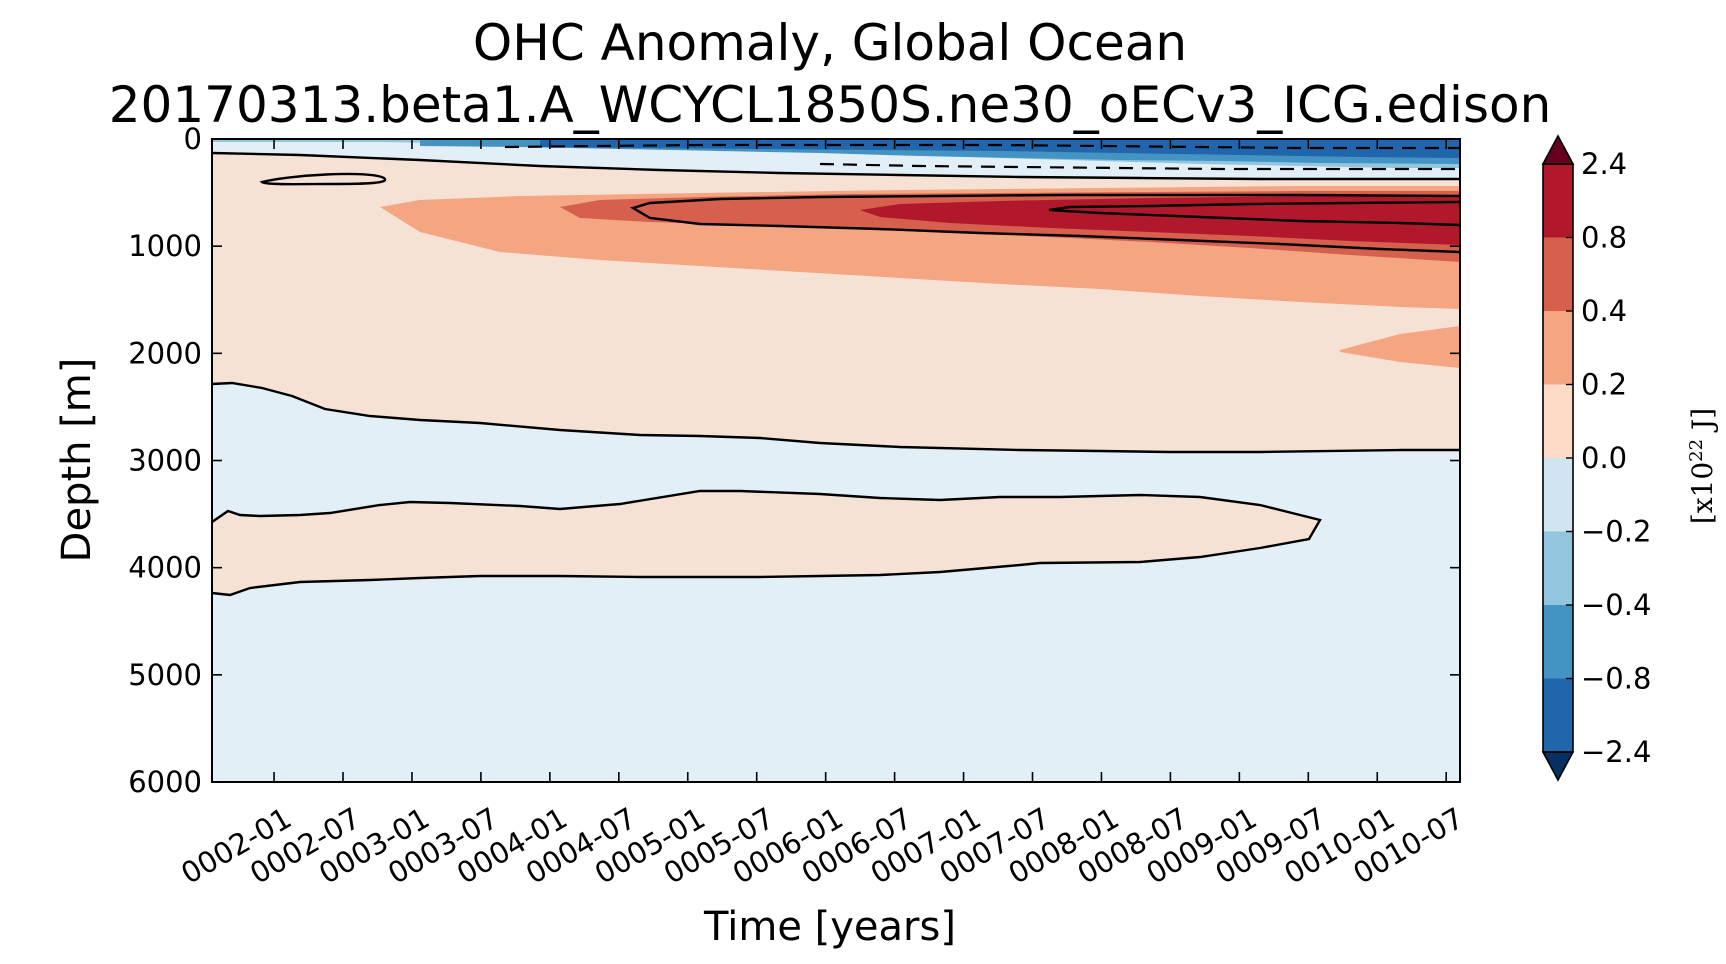  Describe the element at coordinates (193, 139) in the screenshot. I see `y-tick-label: 0` at that location.